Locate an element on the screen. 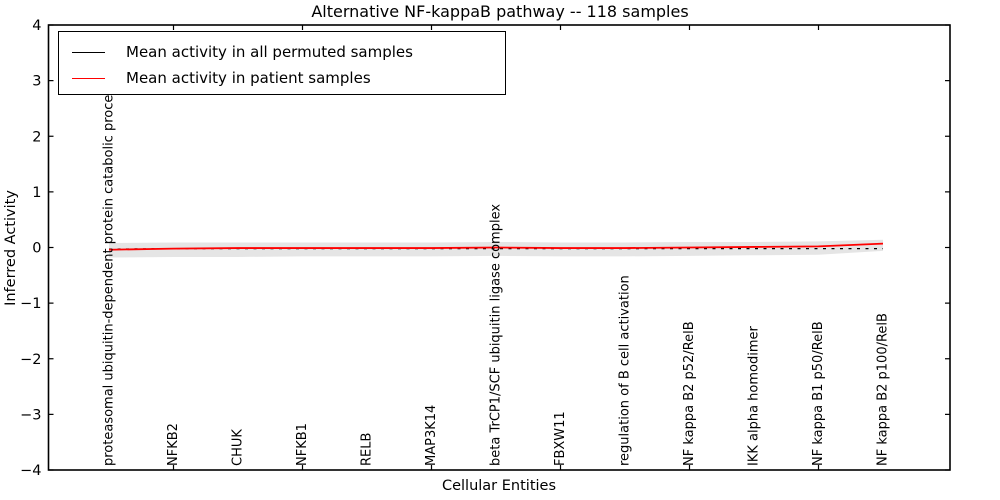 Image resolution: width=1000 pixels, height=500 pixels. x-category-label: NF kappa B2 p52/RelB is located at coordinates (689, 393).